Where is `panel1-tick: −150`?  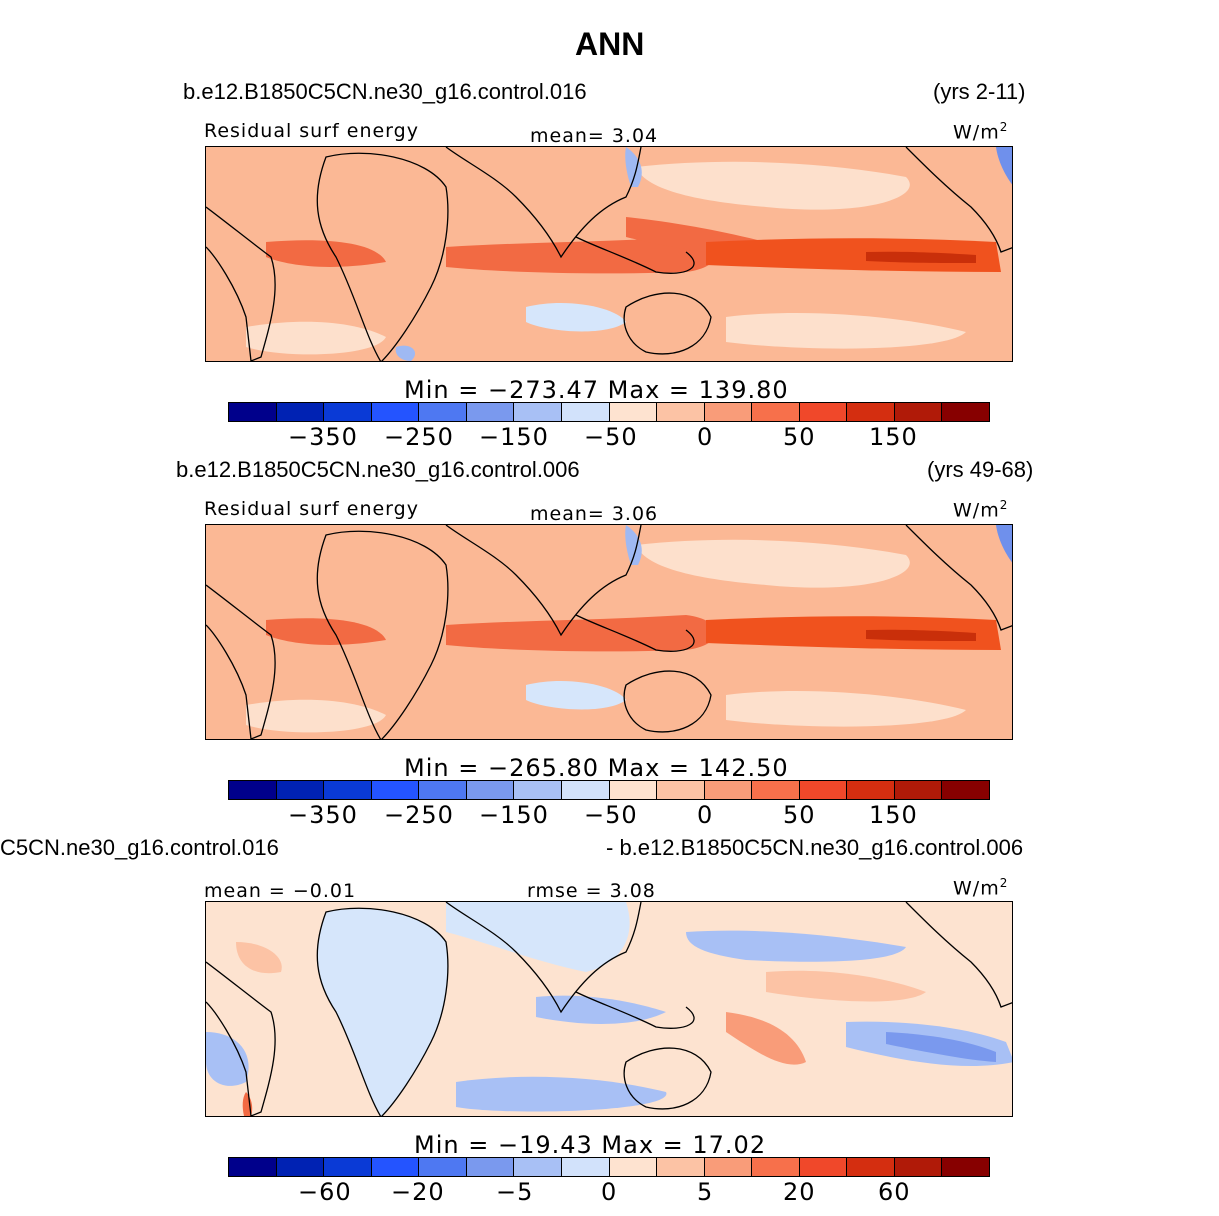
panel1-tick: −150 is located at coordinates (514, 437).